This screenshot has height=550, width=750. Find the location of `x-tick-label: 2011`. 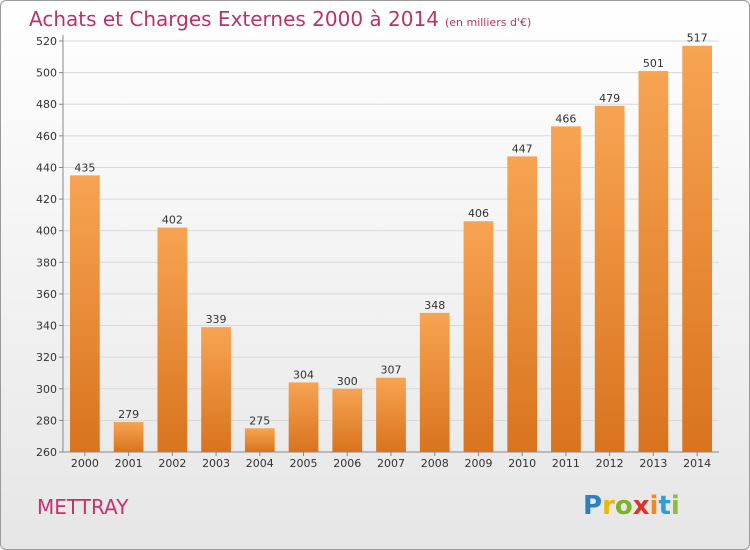

x-tick-label: 2011 is located at coordinates (566, 463).